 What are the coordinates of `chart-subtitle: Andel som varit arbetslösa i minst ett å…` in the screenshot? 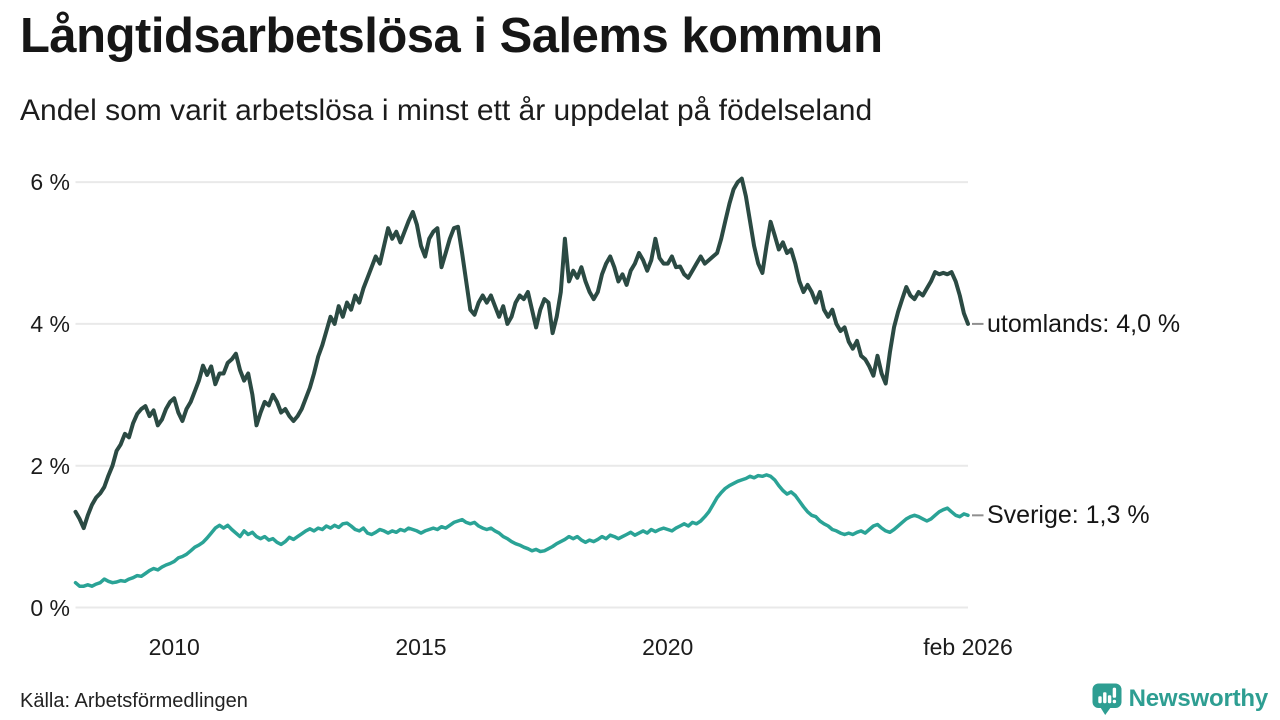 It's located at (446, 110).